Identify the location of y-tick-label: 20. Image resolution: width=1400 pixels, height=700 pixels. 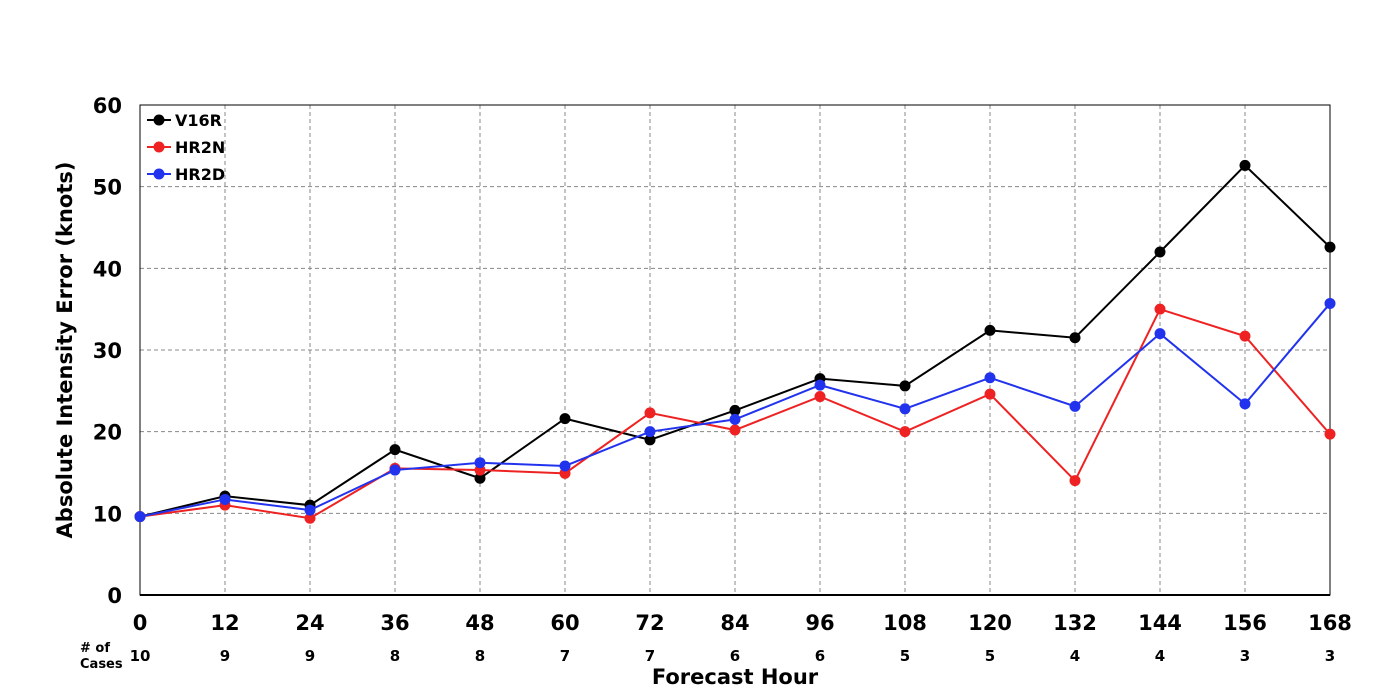
(107, 433).